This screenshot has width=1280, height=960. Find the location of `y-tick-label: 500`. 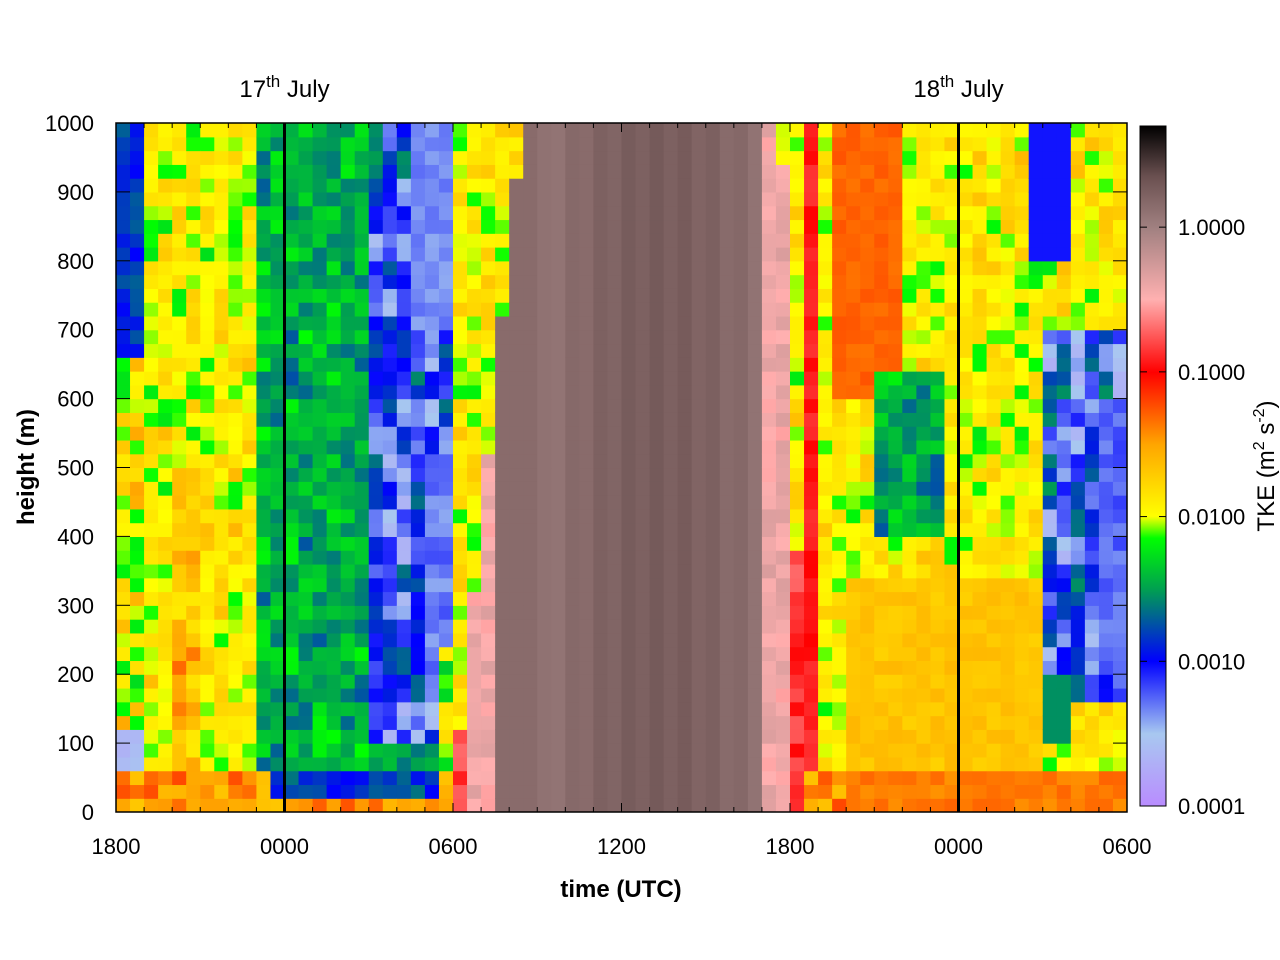

y-tick-label: 500 is located at coordinates (75, 468).